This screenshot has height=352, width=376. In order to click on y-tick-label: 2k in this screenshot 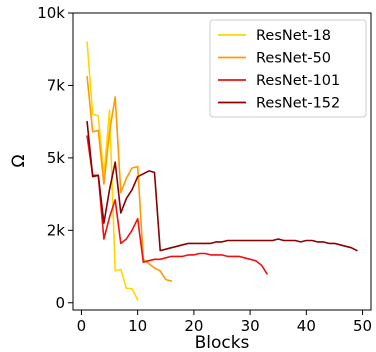, I will do `click(56, 230)`.